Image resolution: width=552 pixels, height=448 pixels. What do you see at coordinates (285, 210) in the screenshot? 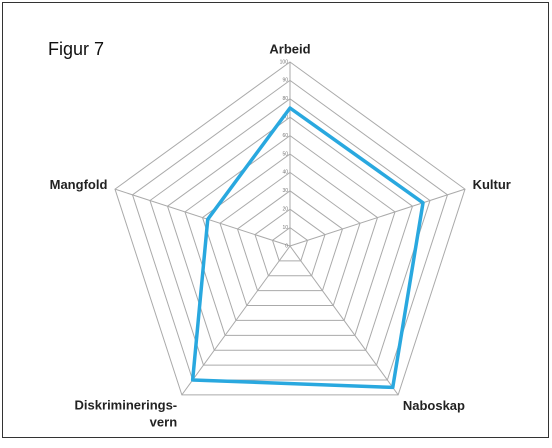
I see `r-tick-label: 20` at bounding box center [285, 210].